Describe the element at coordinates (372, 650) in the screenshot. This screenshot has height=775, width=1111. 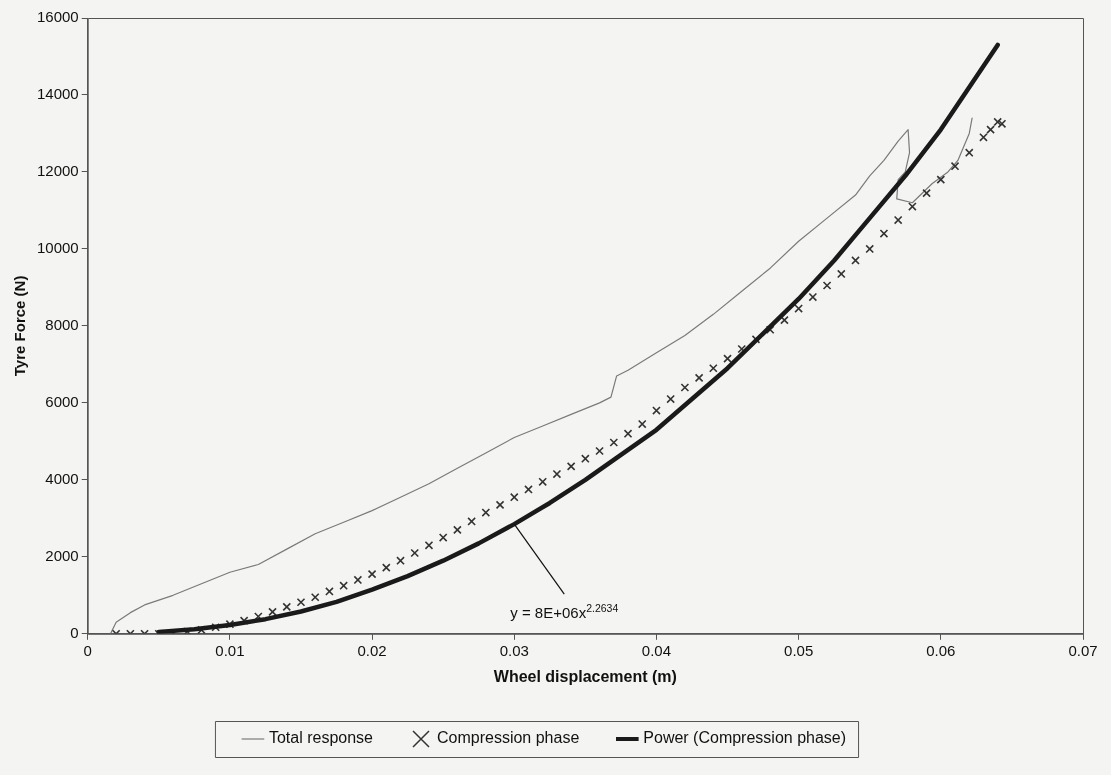
I see `x-tick-label: 0.02` at that location.